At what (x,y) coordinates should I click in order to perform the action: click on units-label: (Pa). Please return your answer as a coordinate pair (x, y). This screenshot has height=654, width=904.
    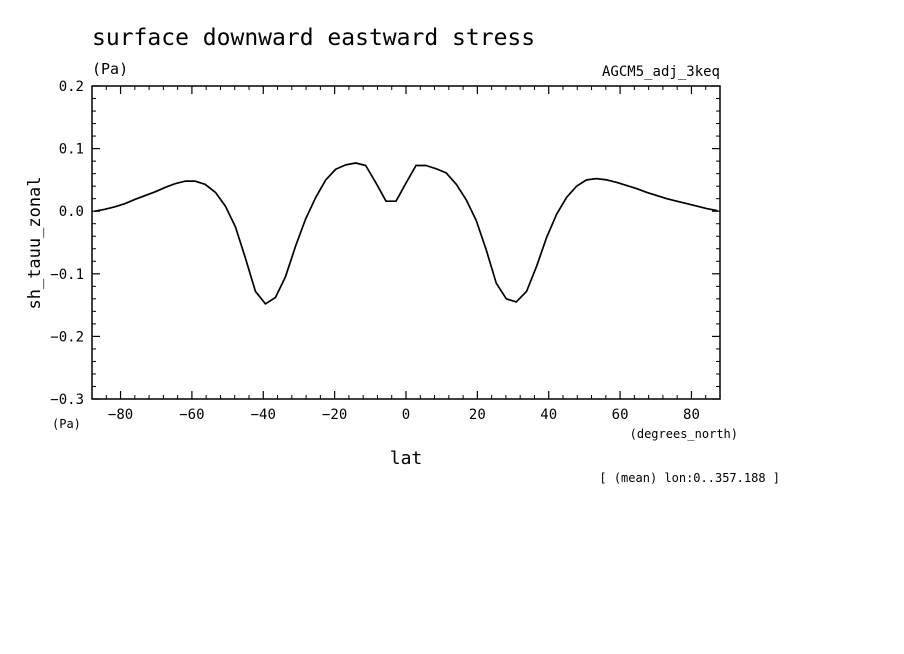
    Looking at the image, I should click on (110, 69).